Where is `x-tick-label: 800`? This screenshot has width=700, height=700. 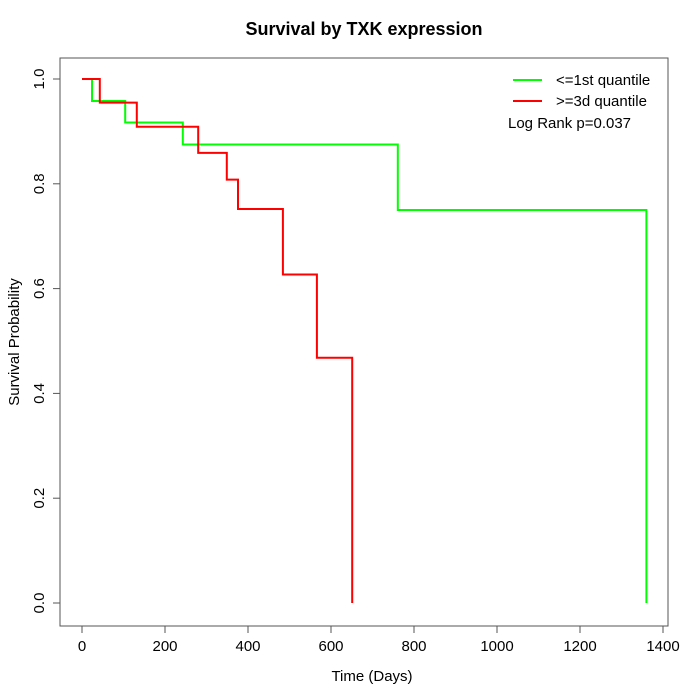 x-tick-label: 800 is located at coordinates (413, 646).